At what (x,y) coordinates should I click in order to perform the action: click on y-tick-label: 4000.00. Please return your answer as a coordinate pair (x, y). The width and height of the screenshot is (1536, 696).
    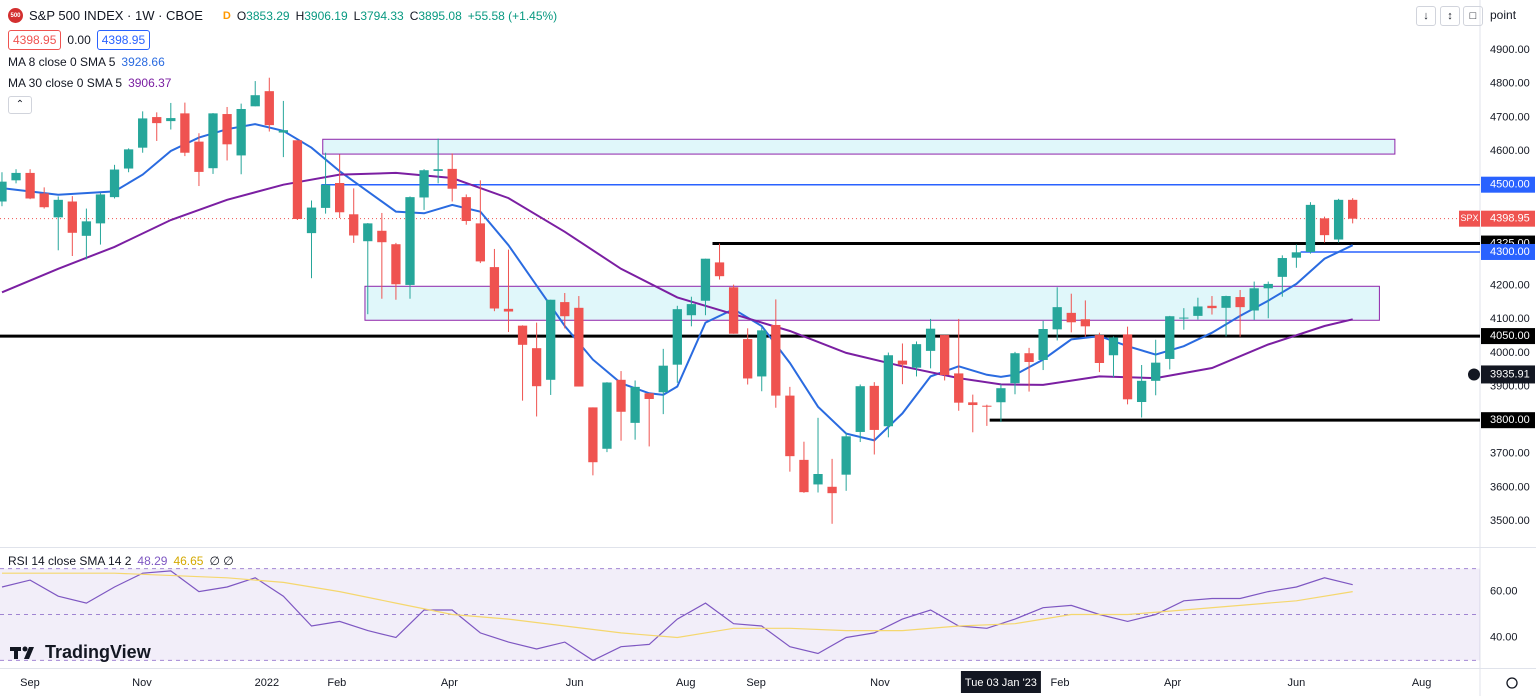
    Looking at the image, I should click on (1510, 353).